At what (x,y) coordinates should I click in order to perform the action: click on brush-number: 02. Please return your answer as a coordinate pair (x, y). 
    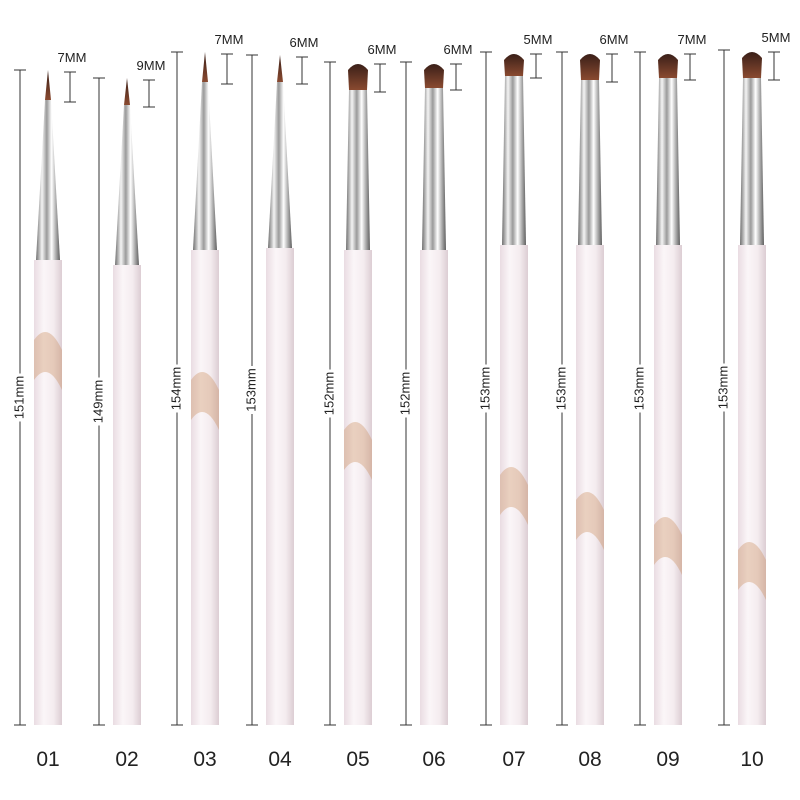
    Looking at the image, I should click on (126, 759).